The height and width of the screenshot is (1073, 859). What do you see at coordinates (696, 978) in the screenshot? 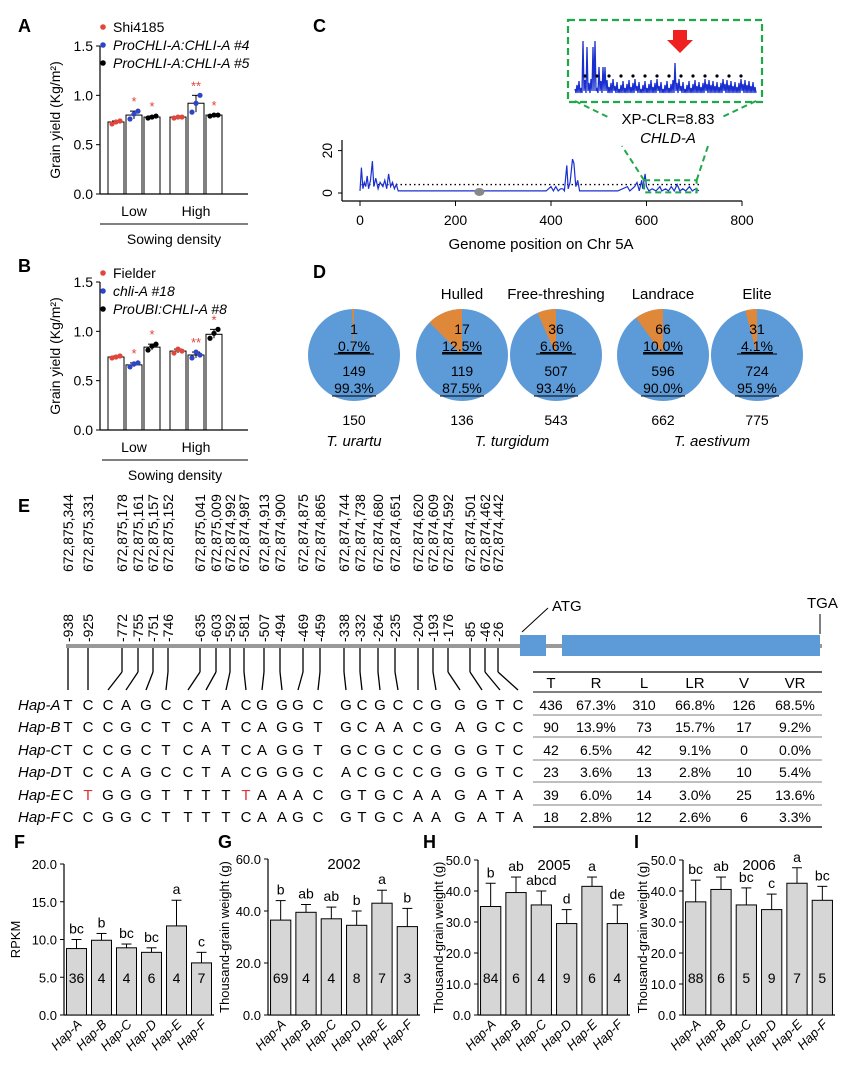
I see `sample-size: 88` at bounding box center [696, 978].